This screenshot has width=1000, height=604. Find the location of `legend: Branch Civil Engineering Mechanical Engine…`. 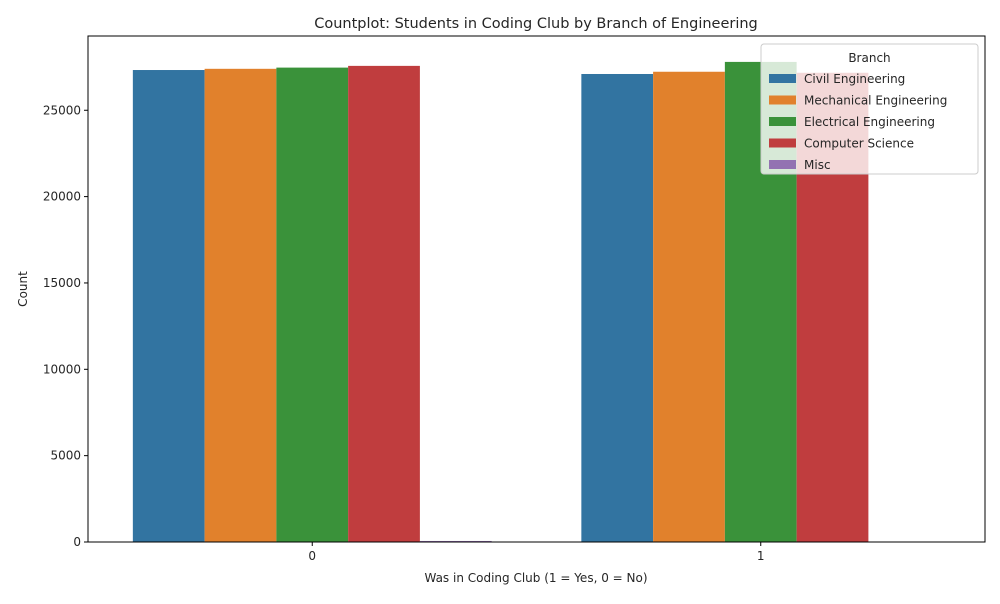

legend: Branch Civil Engineering Mechanical Engine… is located at coordinates (869, 109).